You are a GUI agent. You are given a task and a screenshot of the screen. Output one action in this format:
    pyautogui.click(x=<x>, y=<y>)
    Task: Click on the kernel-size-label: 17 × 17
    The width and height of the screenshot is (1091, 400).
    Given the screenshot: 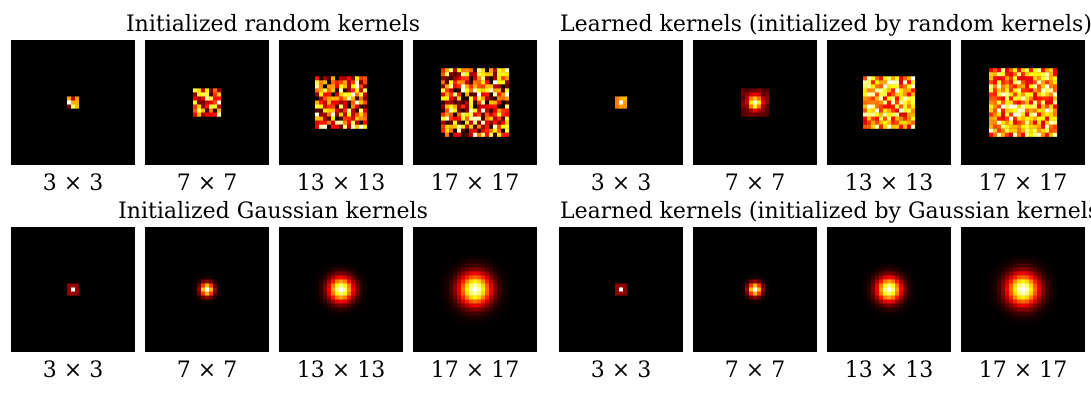 What is the action you would take?
    pyautogui.click(x=475, y=183)
    